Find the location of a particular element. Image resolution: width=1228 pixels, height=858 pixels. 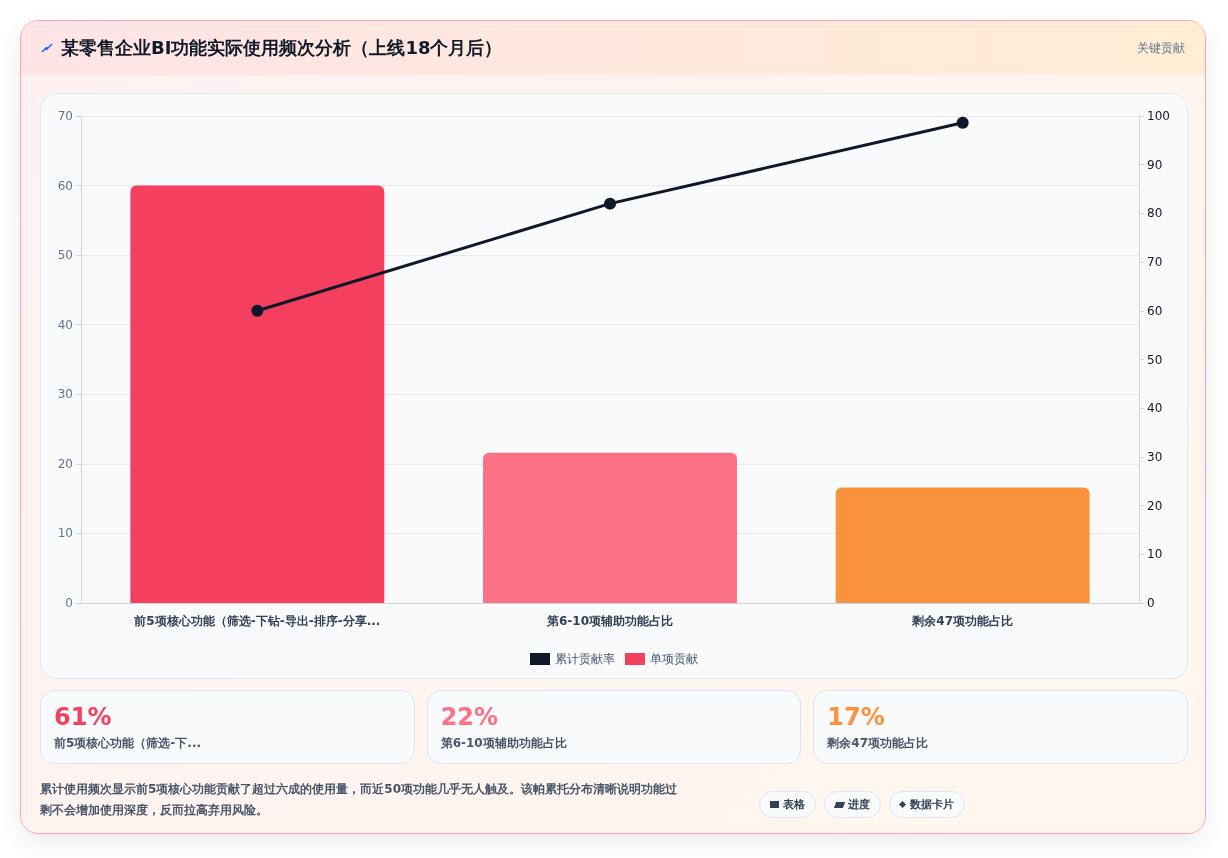

y2-tick-label: 60 is located at coordinates (1155, 310).